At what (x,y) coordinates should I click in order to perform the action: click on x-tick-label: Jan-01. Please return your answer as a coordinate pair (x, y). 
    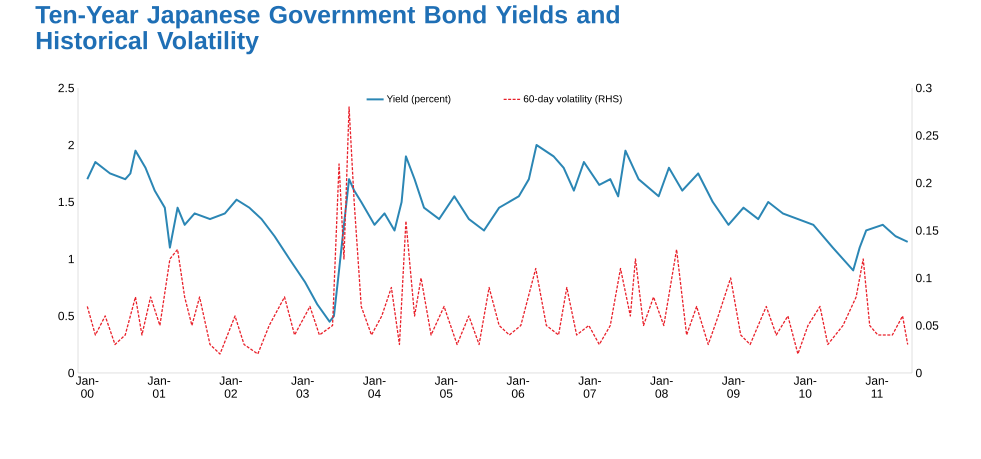
    Looking at the image, I should click on (159, 387).